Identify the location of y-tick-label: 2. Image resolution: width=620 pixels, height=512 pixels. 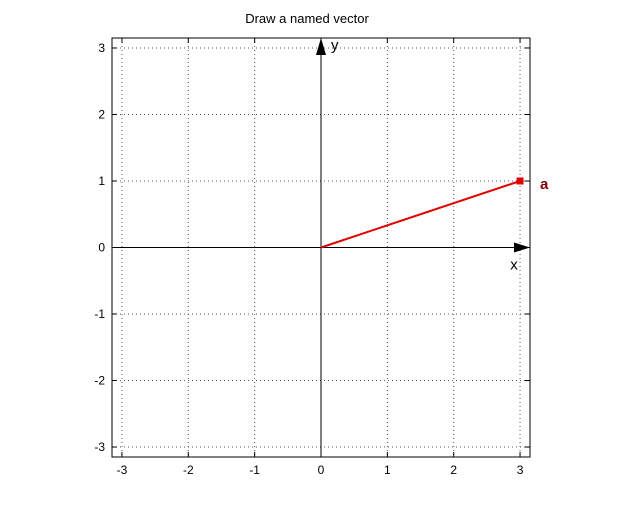
(101, 114).